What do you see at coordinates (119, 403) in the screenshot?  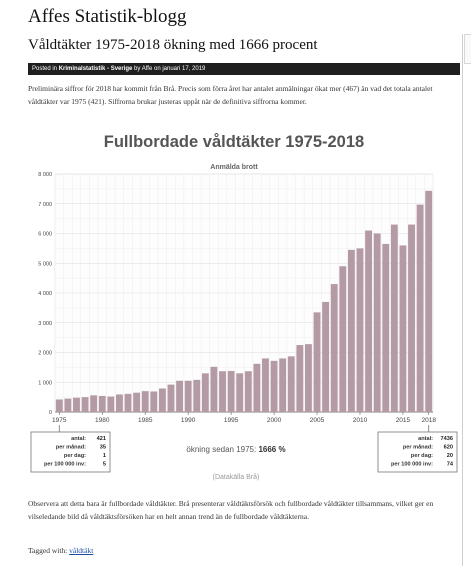 I see `bar-1982` at bounding box center [119, 403].